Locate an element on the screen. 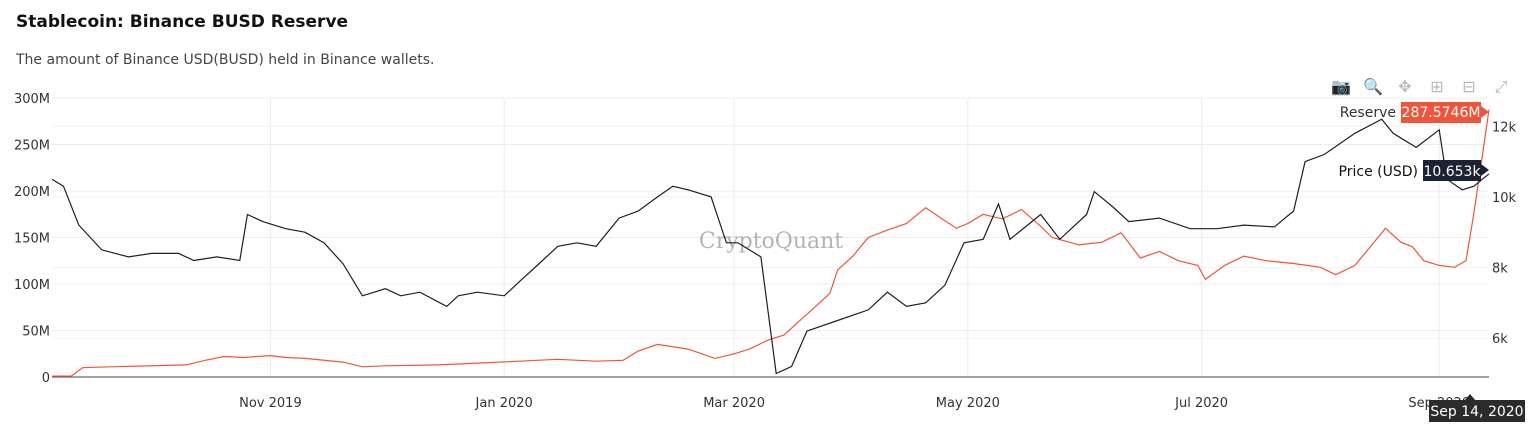 The height and width of the screenshot is (426, 1536). y-left-tick-label: 150M is located at coordinates (32, 239).